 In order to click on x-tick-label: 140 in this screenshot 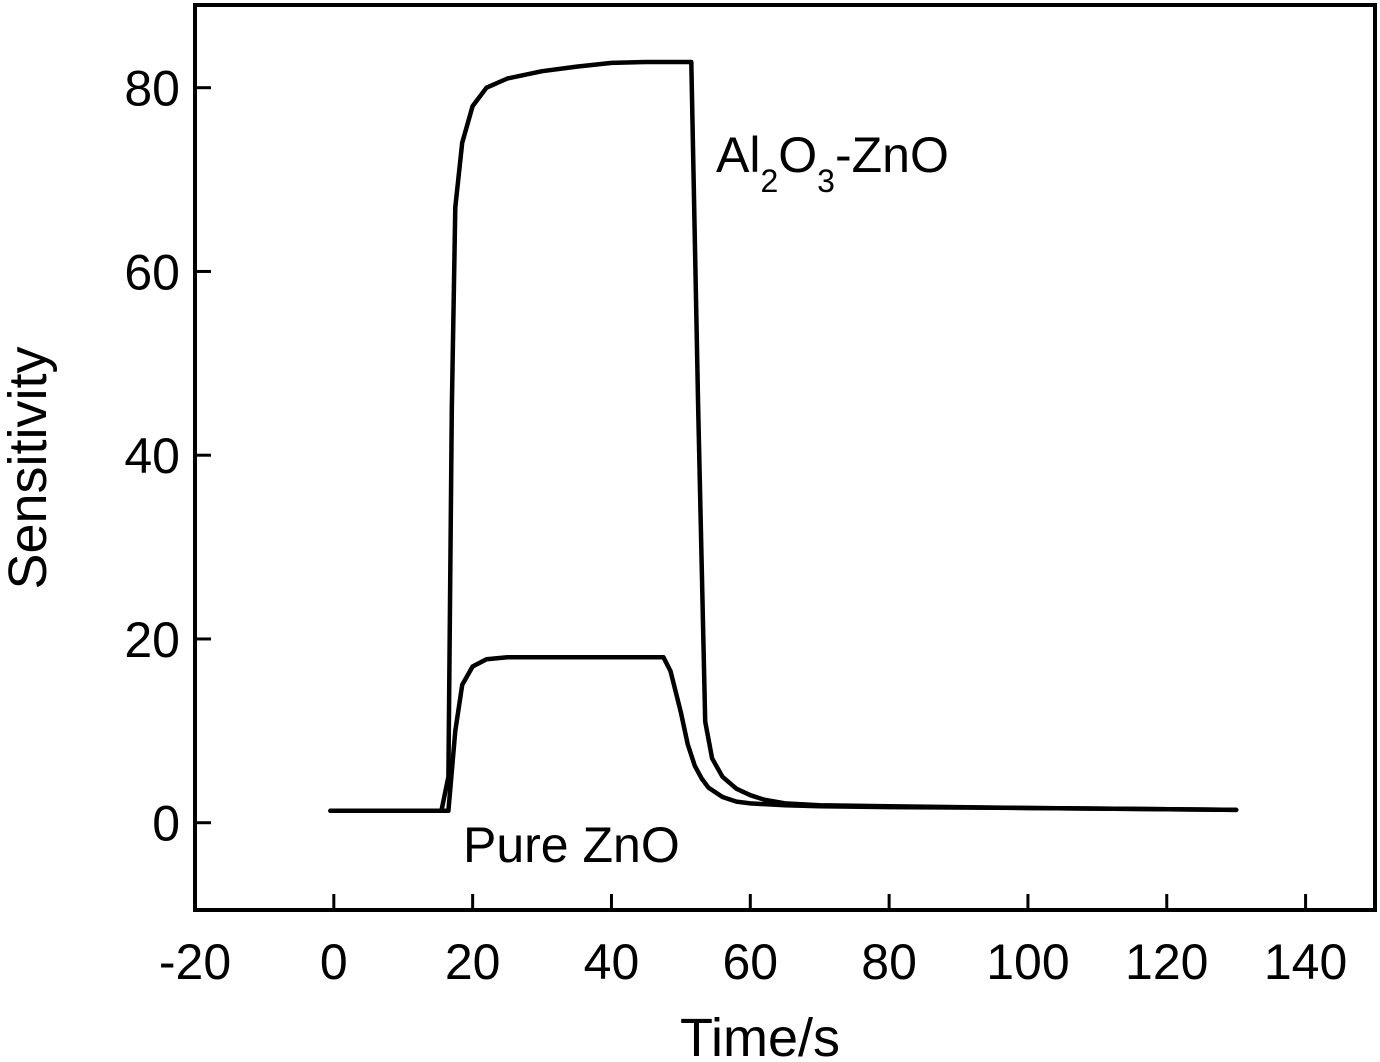, I will do `click(1305, 962)`.